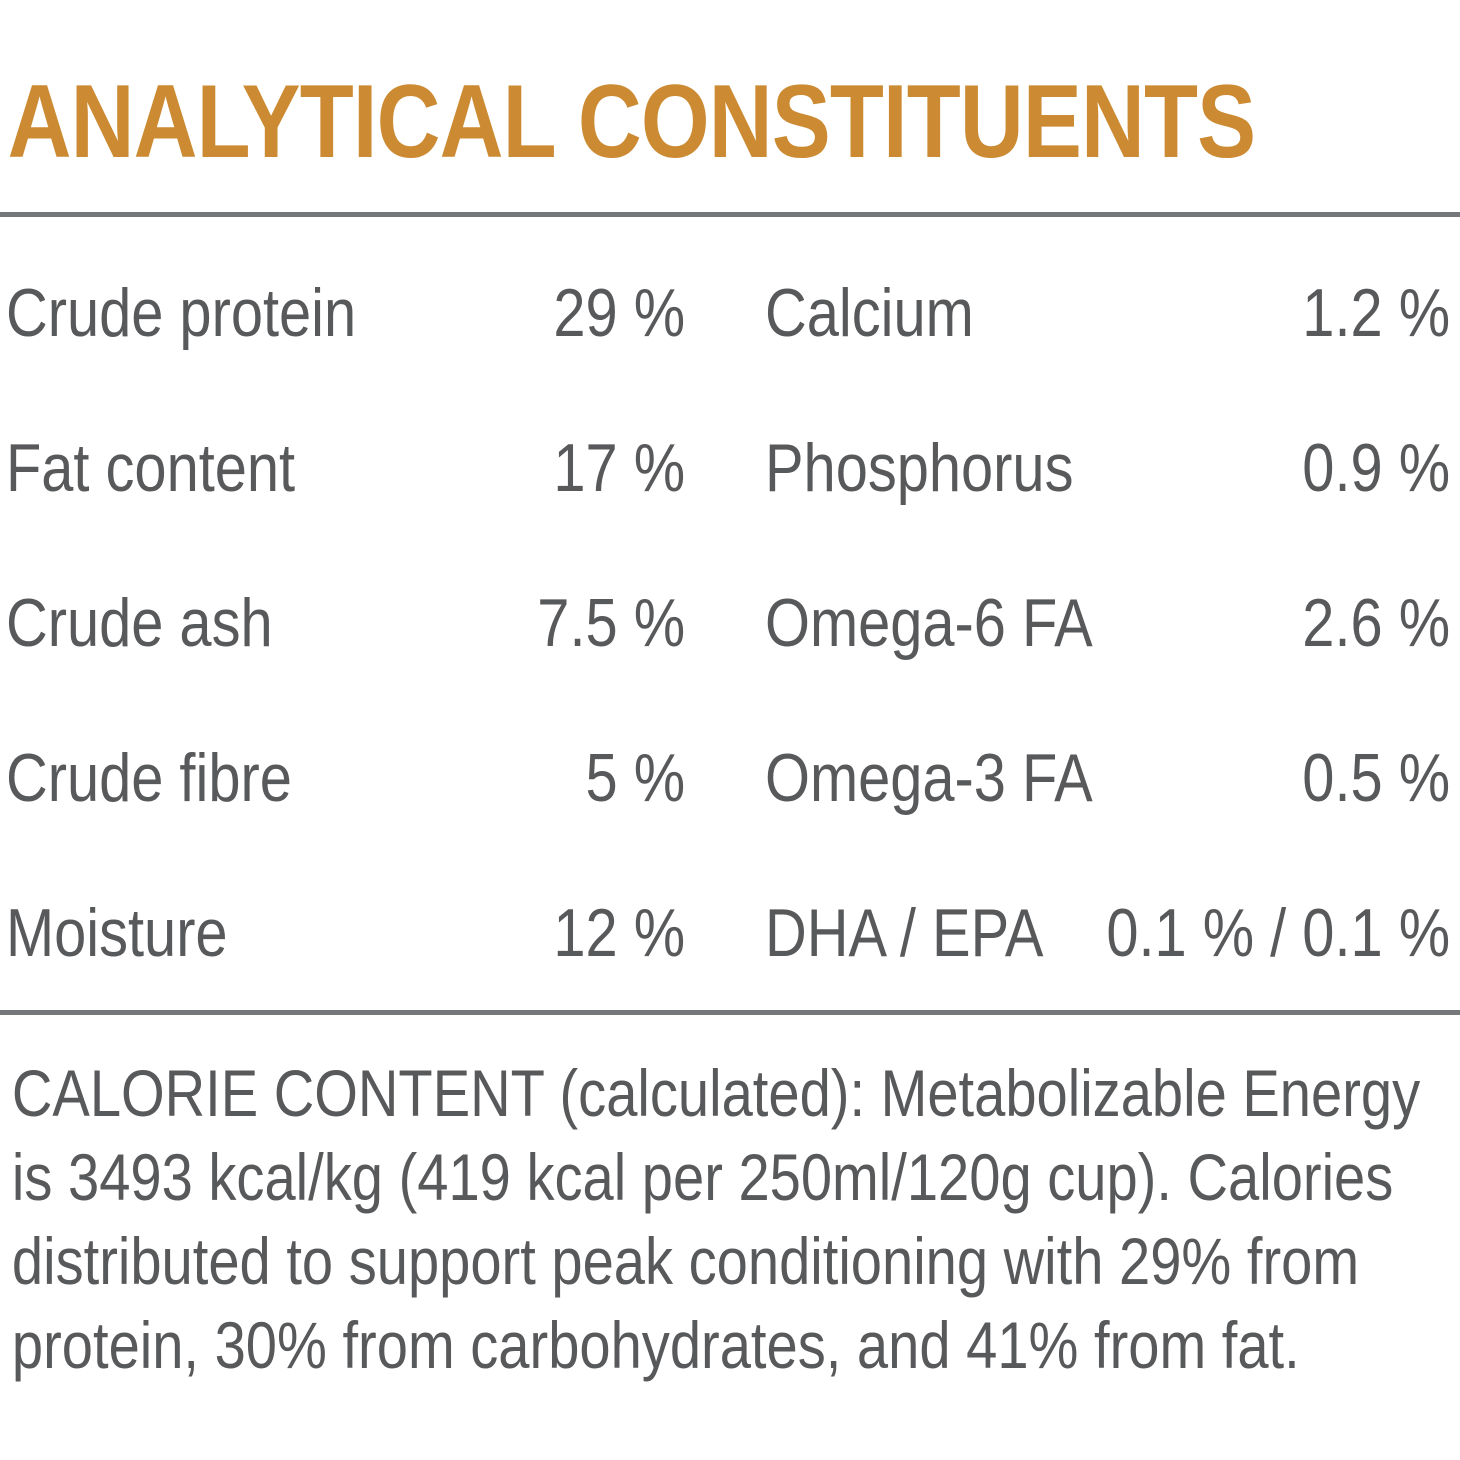 The image size is (1460, 1460). Describe the element at coordinates (1107, 777) in the screenshot. I see `table-row-omega-3-fa: Omega-3 FA 0.5 %` at that location.